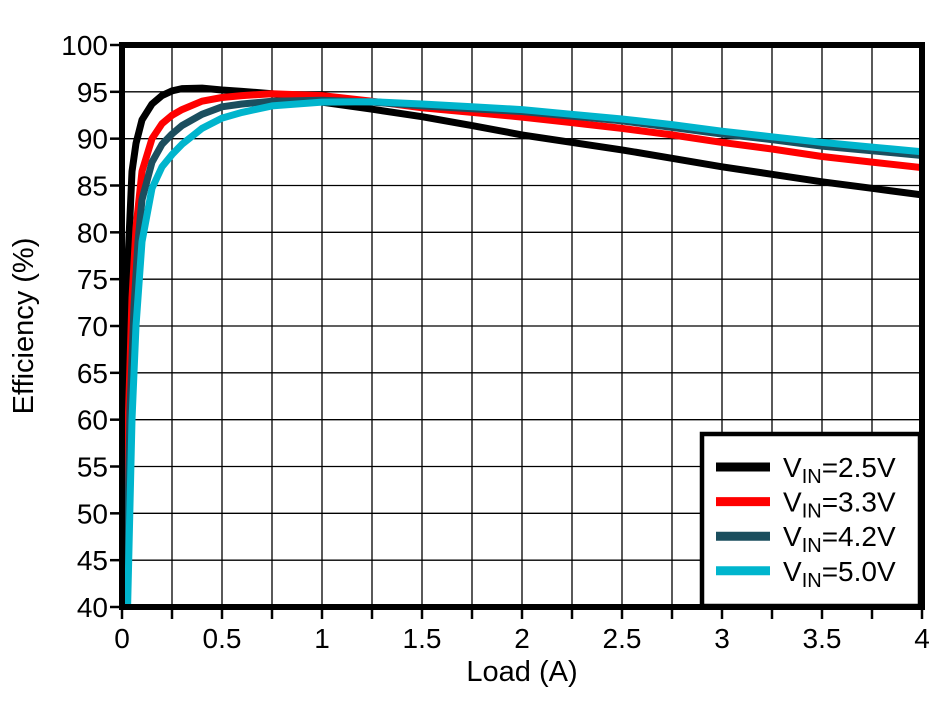 This screenshot has height=701, width=948. I want to click on y-tick-label: 40, so click(92, 607).